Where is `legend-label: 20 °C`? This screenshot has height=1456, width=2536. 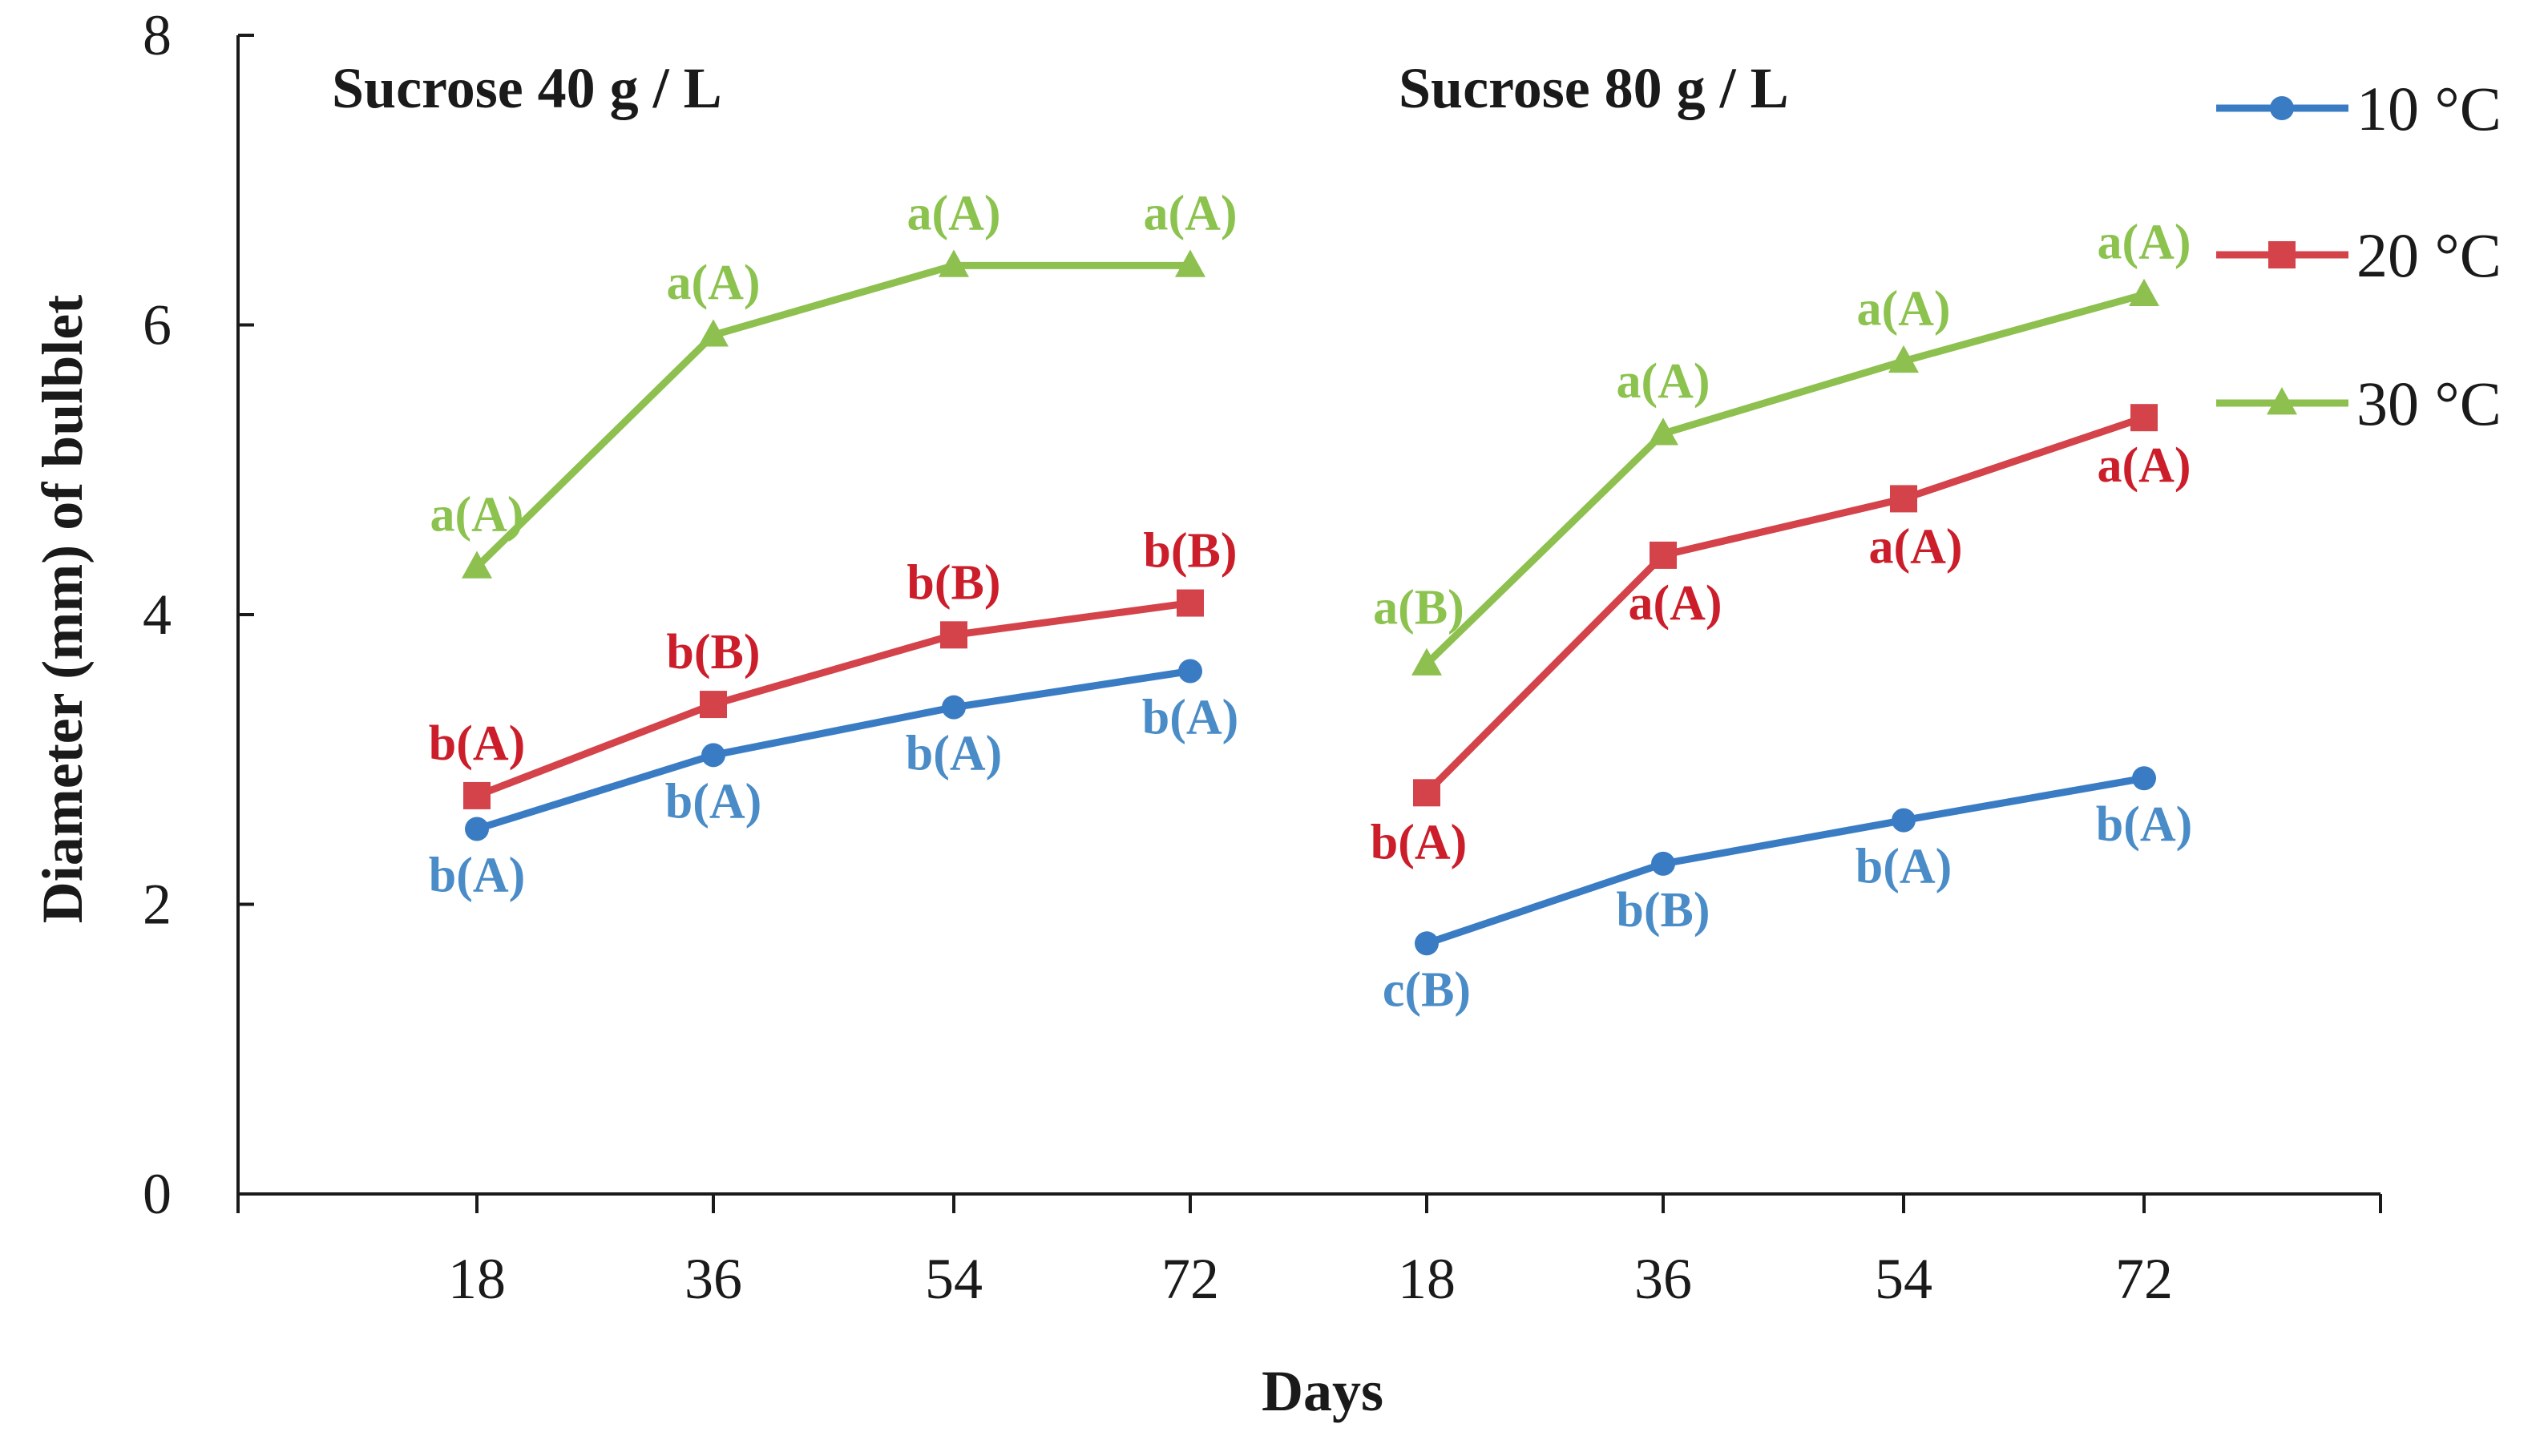 legend-label: 20 °C is located at coordinates (2429, 255).